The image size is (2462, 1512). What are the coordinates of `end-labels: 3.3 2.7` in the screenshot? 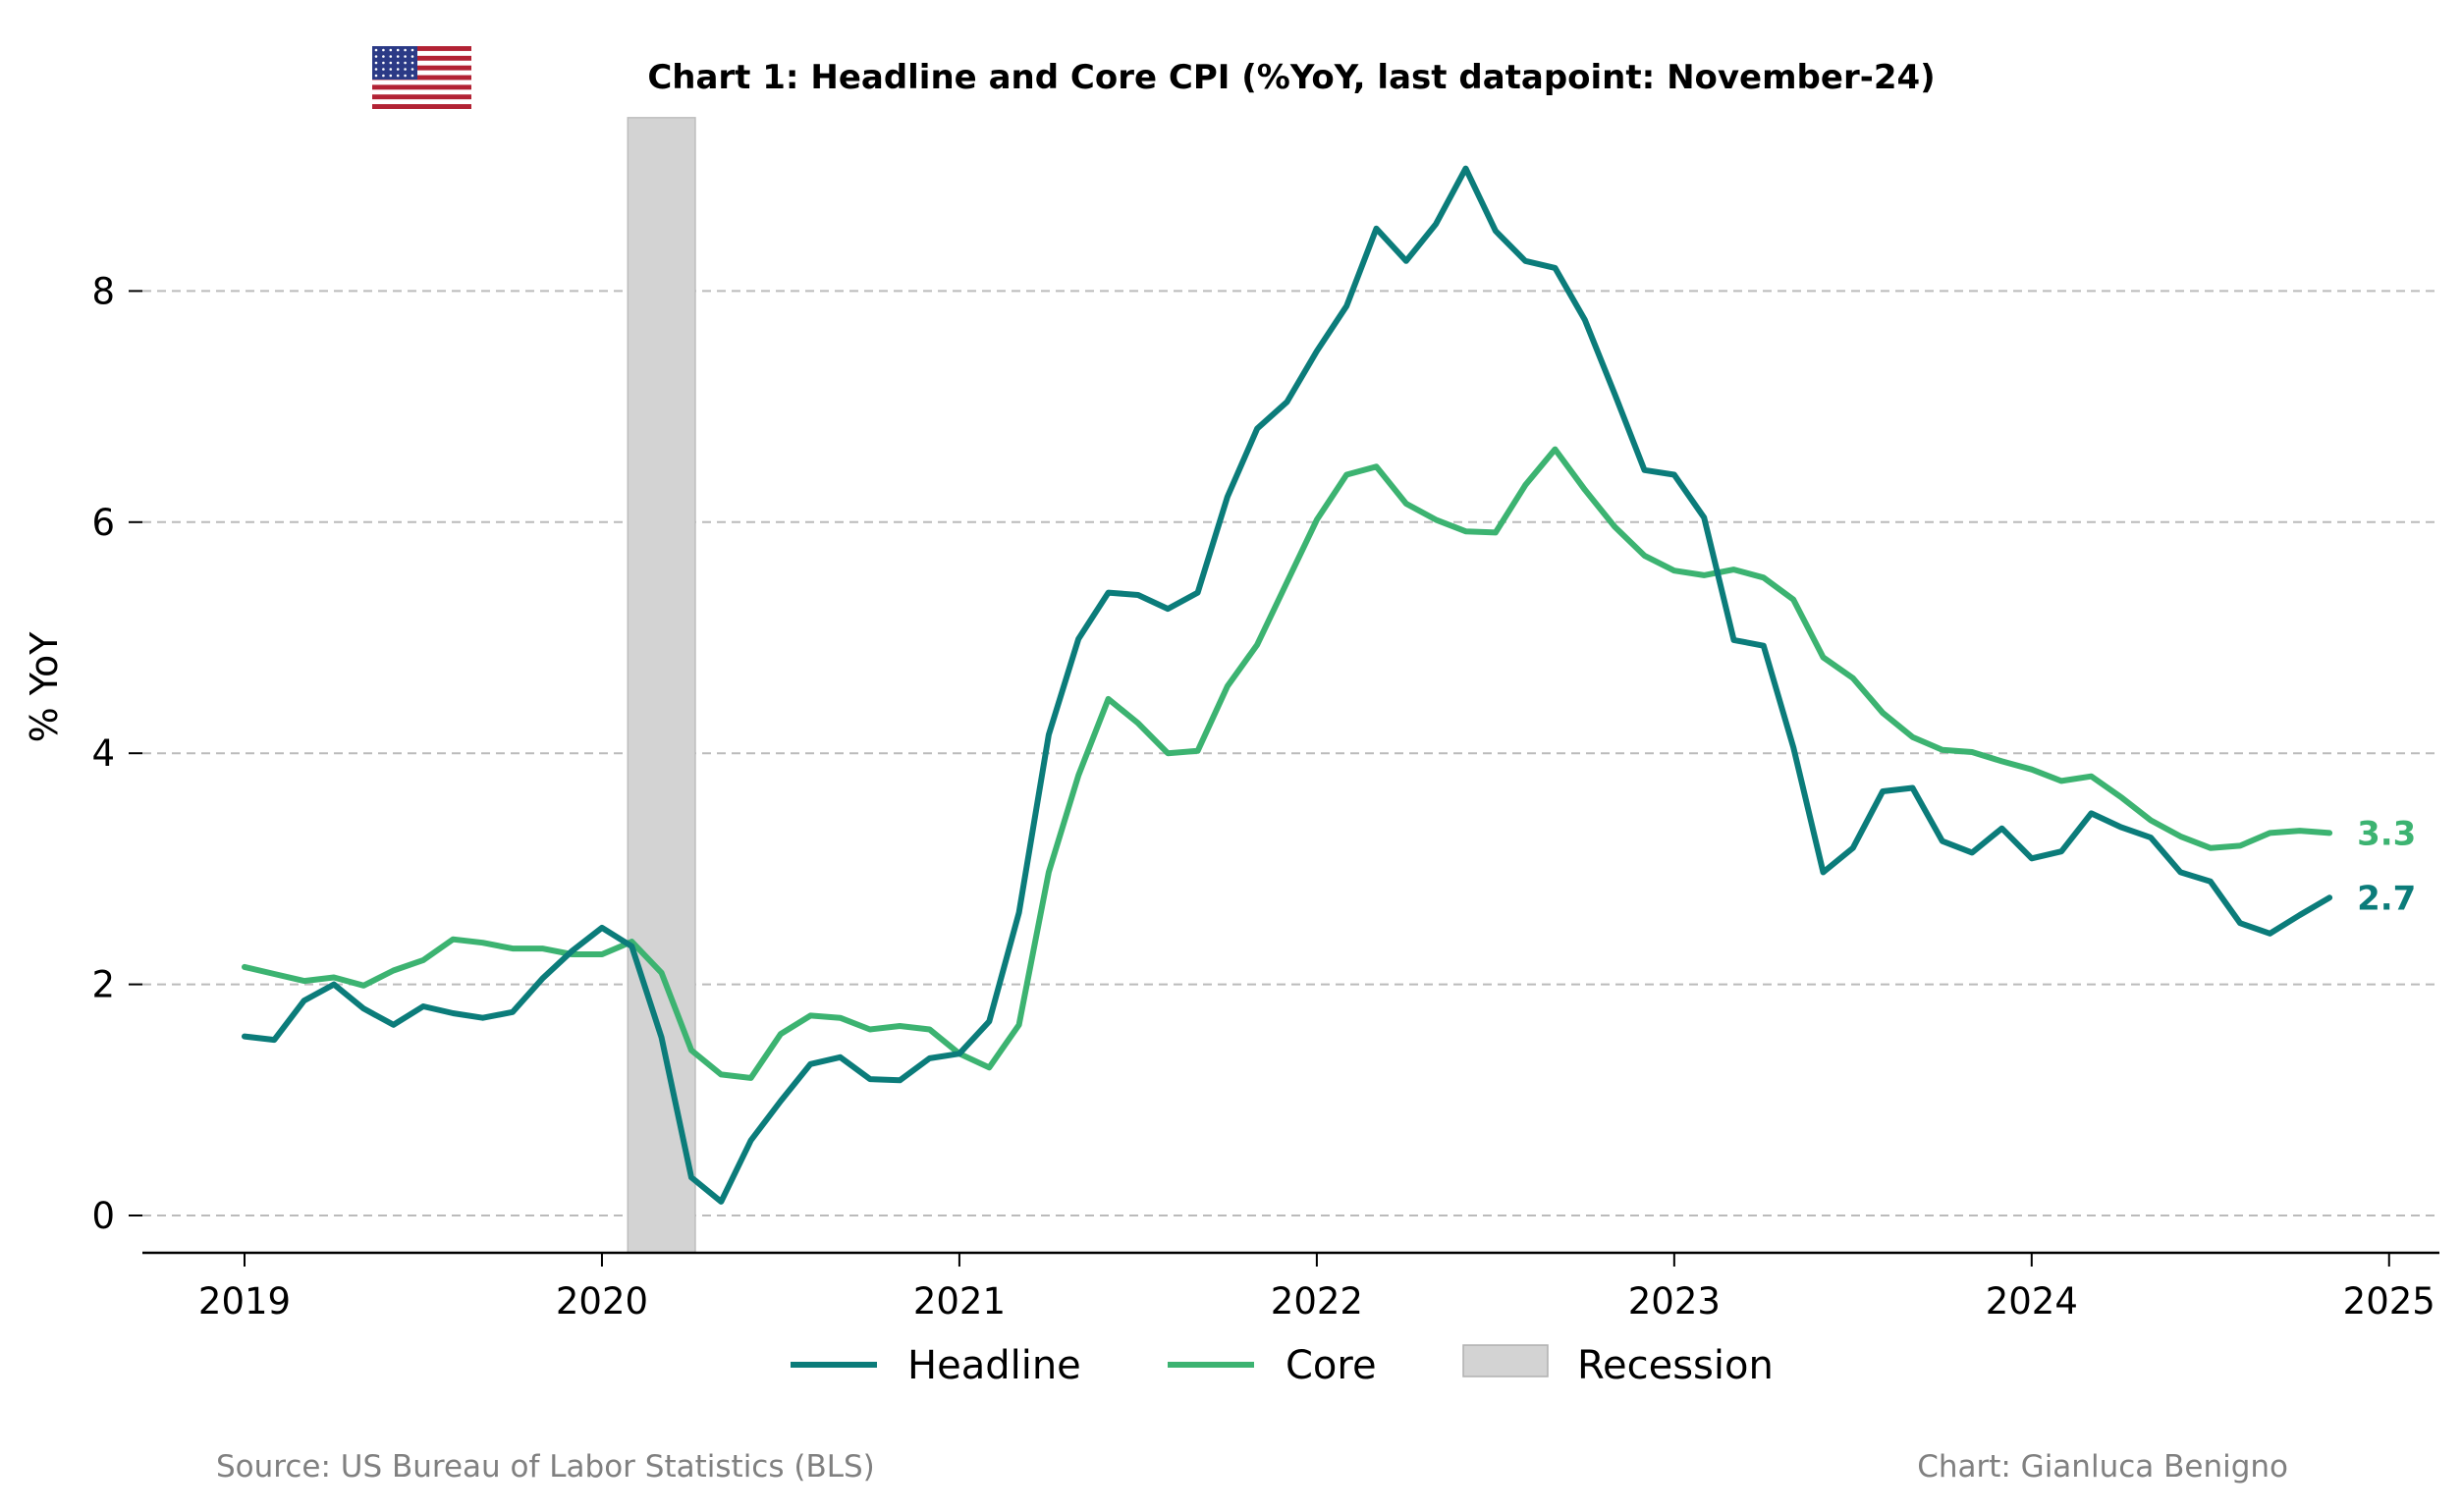 It's located at (2386, 866).